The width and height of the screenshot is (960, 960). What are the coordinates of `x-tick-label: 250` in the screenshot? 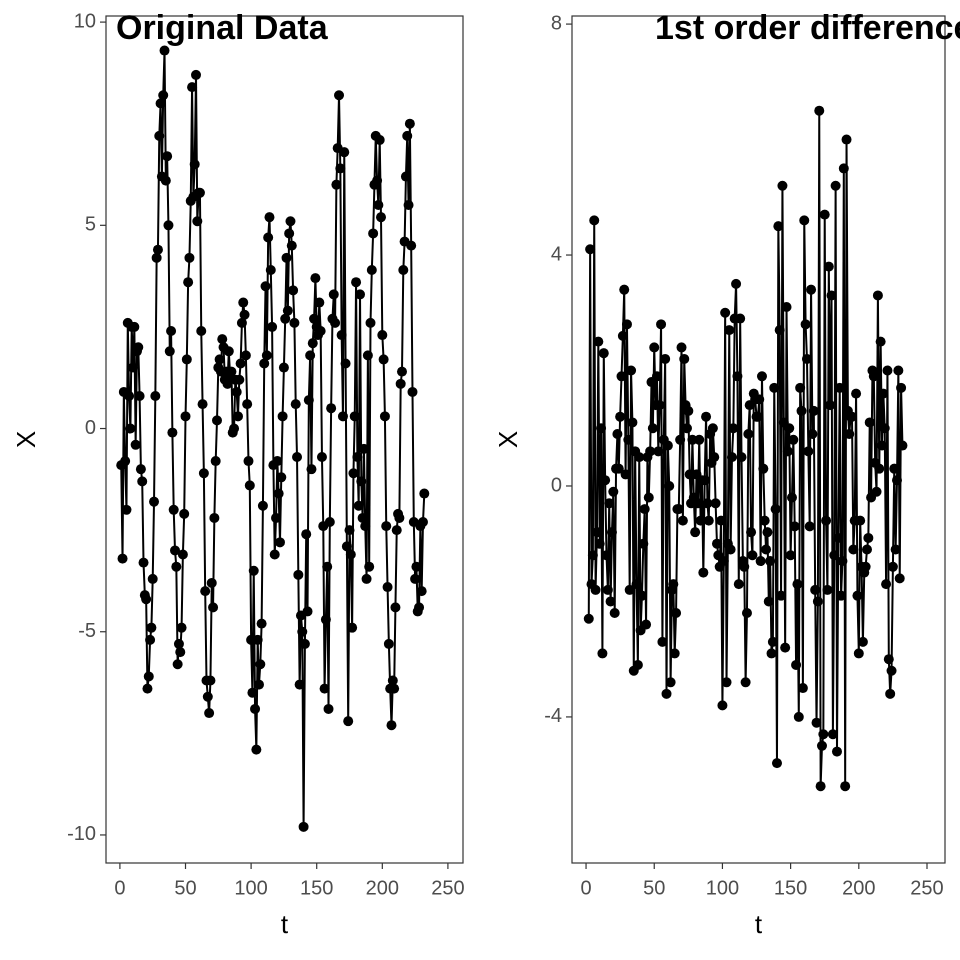 It's located at (926, 888).